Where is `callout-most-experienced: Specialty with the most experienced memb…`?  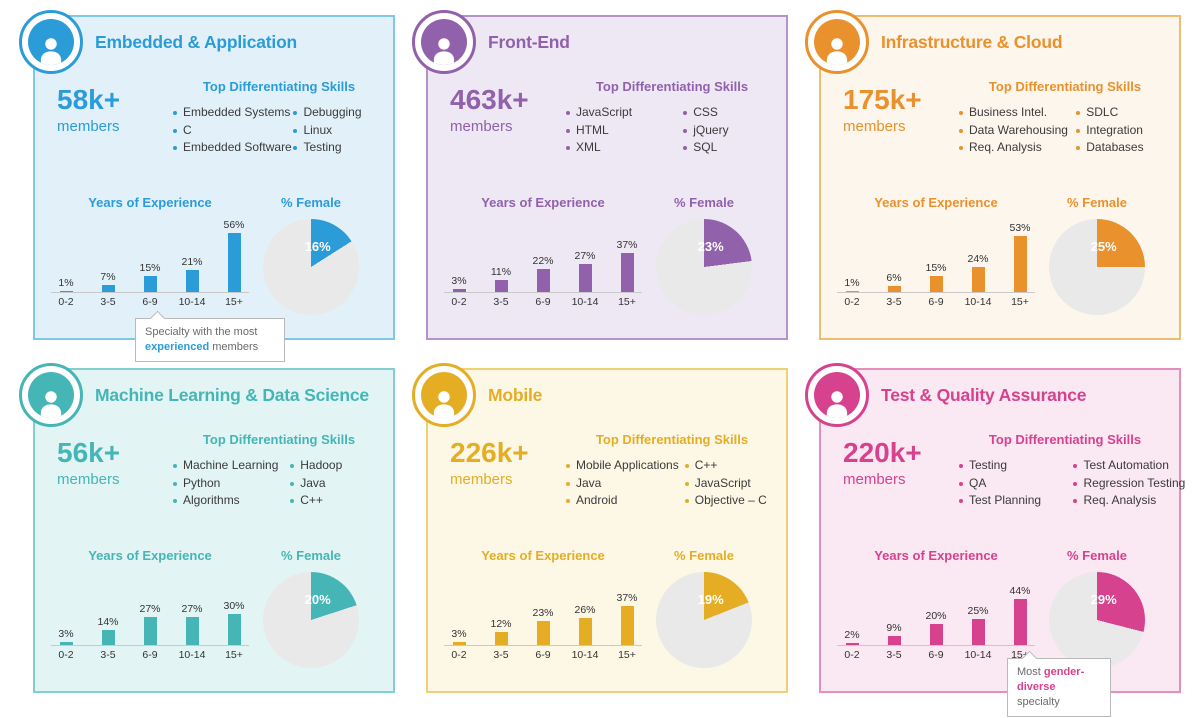 callout-most-experienced: Specialty with the most experienced memb… is located at coordinates (210, 340).